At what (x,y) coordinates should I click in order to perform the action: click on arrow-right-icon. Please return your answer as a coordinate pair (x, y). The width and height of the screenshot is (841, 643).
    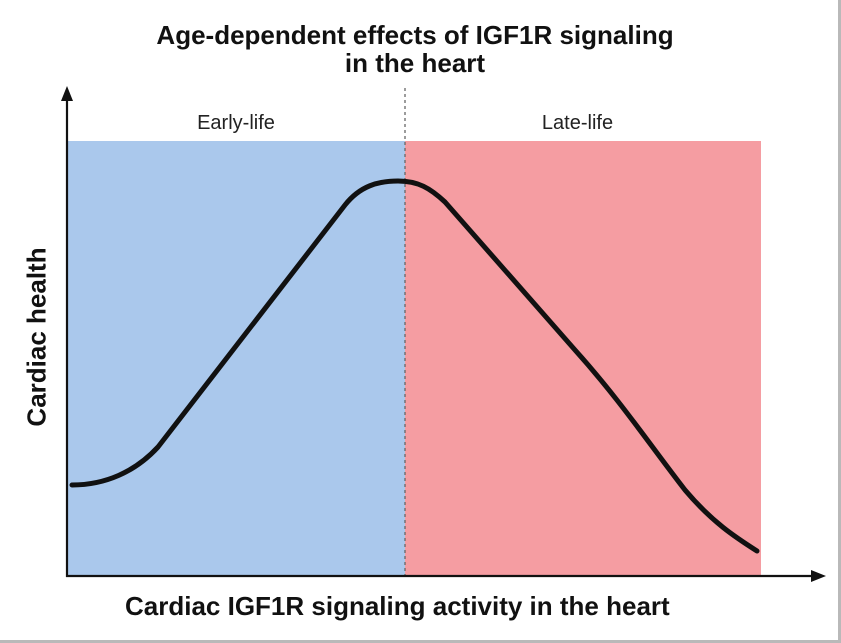
    Looking at the image, I should click on (818, 576).